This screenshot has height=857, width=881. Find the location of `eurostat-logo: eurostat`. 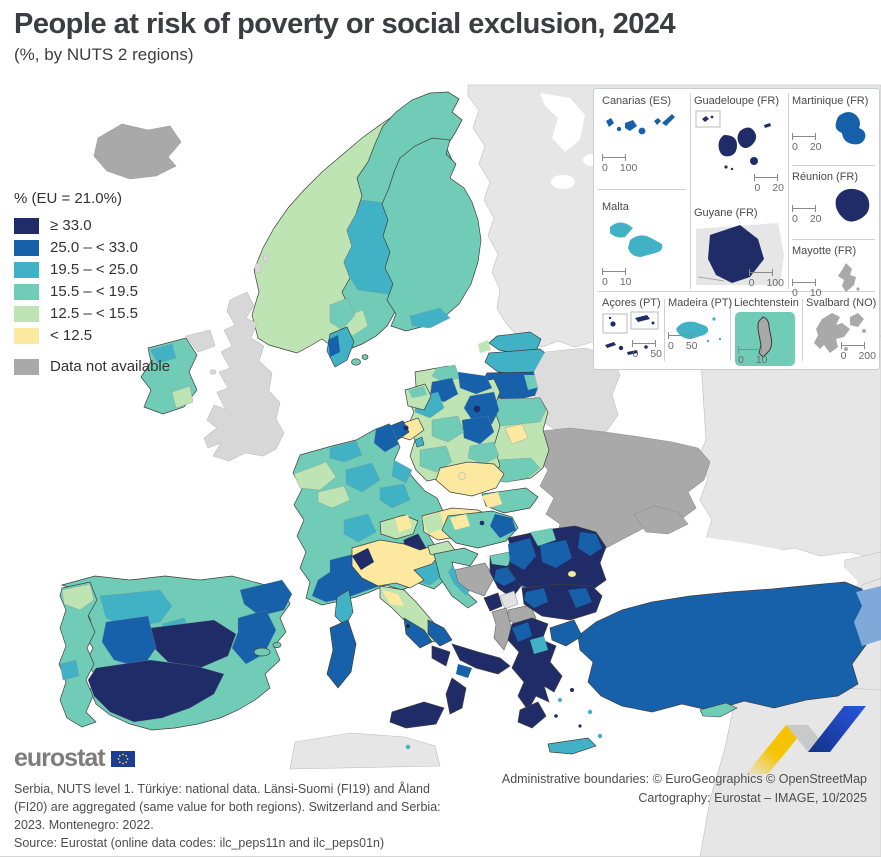

eurostat-logo: eurostat is located at coordinates (244, 758).